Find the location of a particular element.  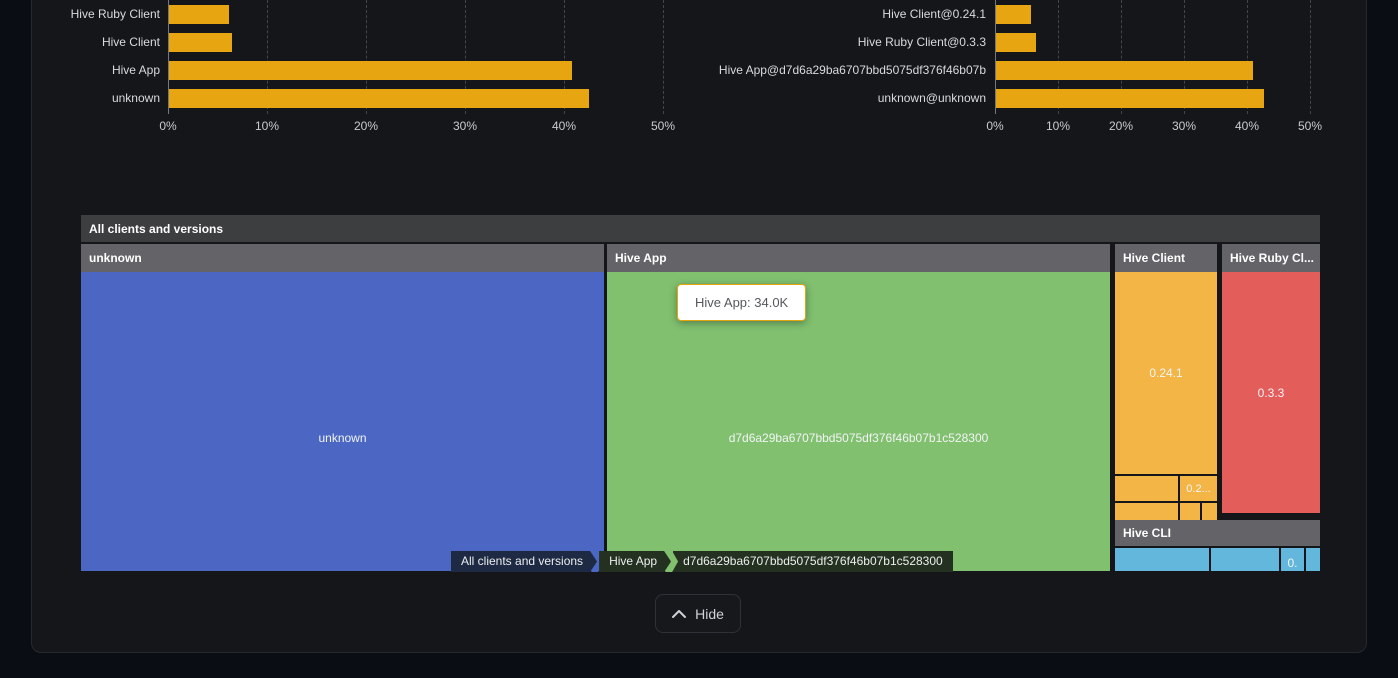

breadcrumb-item-root: All clients and versions is located at coordinates (524, 561).